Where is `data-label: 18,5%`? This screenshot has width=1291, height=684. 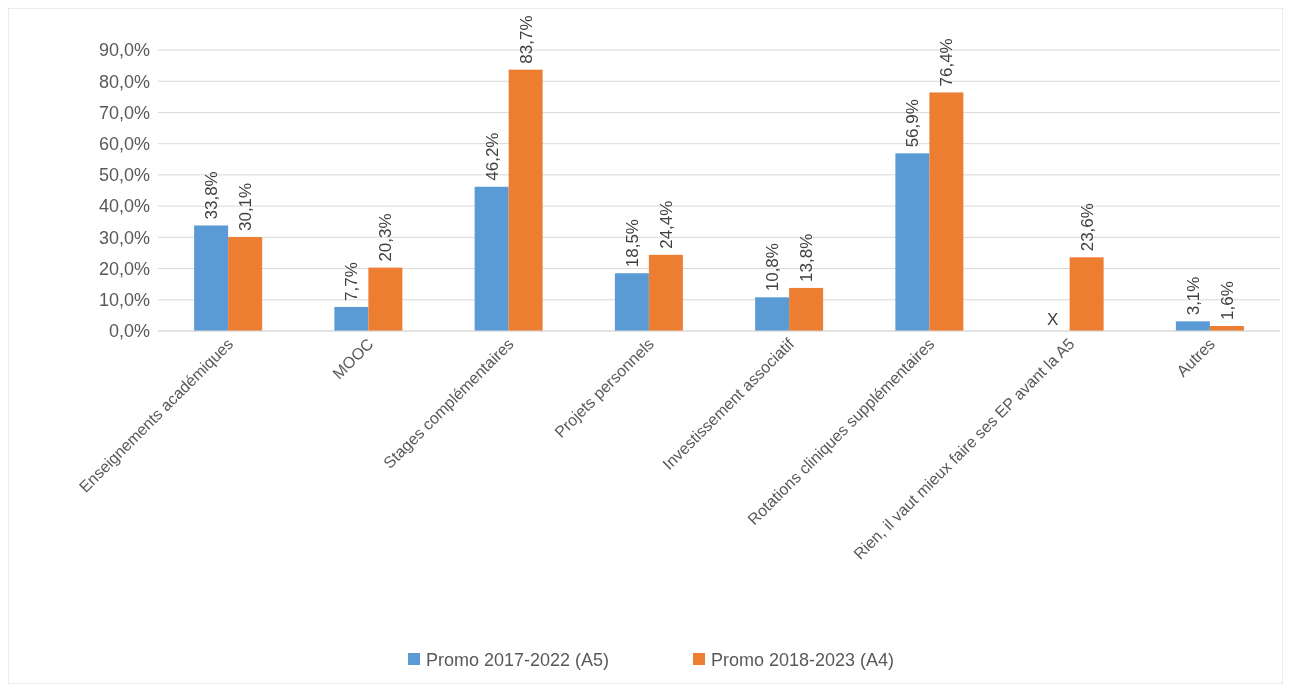
data-label: 18,5% is located at coordinates (632, 243).